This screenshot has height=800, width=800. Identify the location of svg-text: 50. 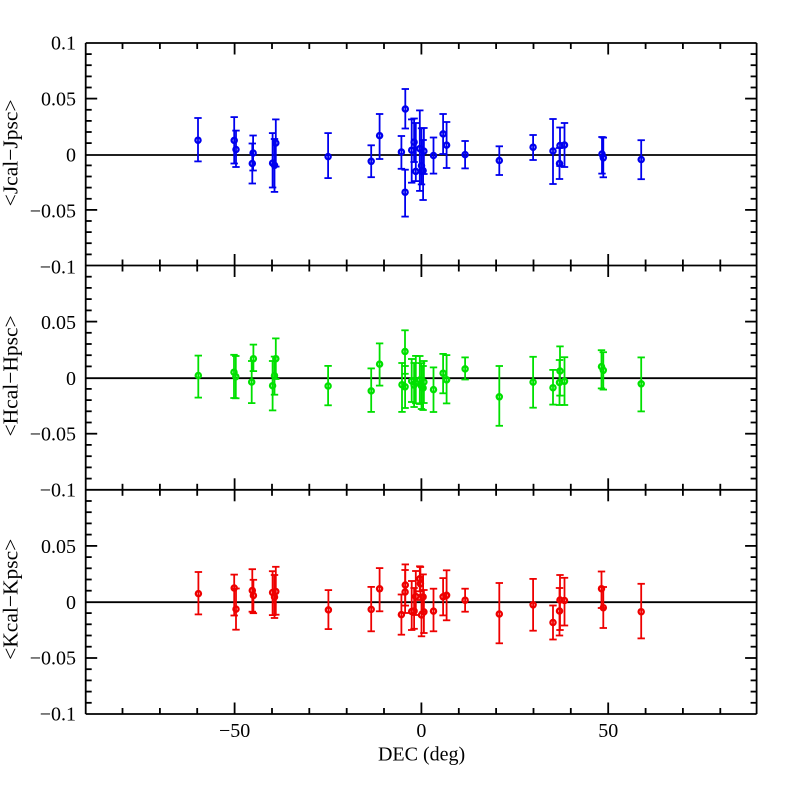
(608, 731).